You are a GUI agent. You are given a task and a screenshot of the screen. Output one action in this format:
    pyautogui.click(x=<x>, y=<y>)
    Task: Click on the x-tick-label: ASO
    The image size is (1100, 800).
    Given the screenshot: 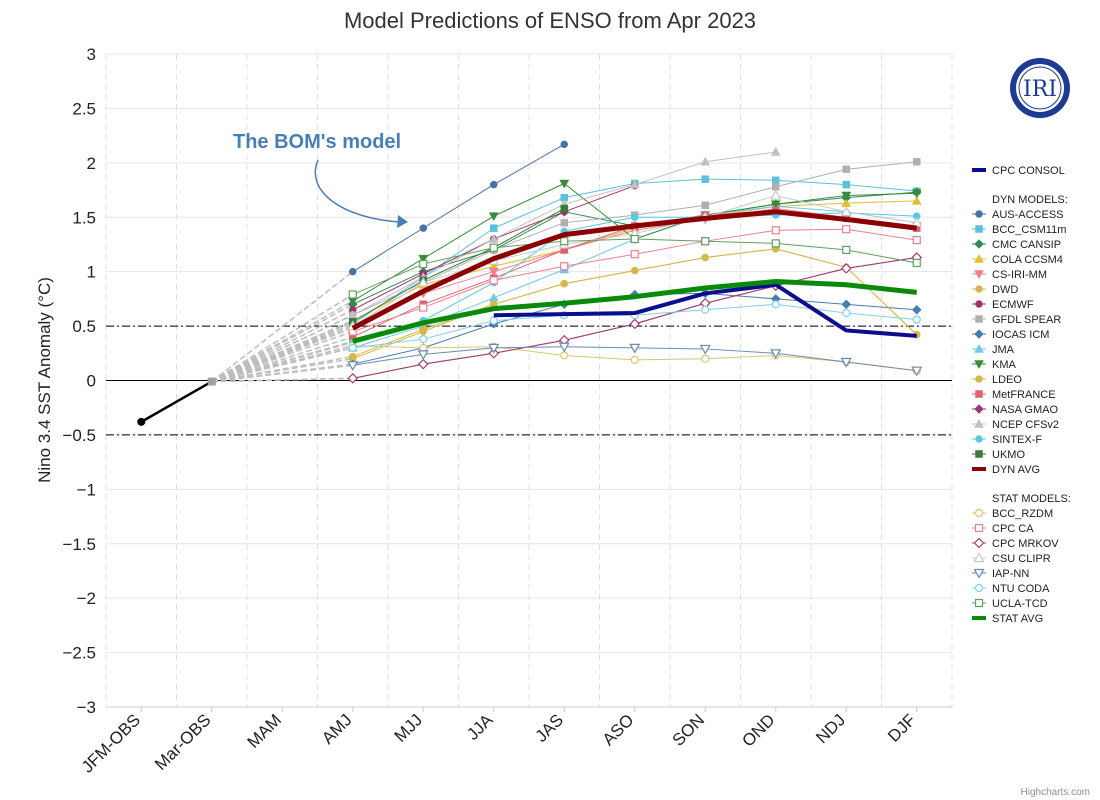 What is the action you would take?
    pyautogui.click(x=618, y=729)
    